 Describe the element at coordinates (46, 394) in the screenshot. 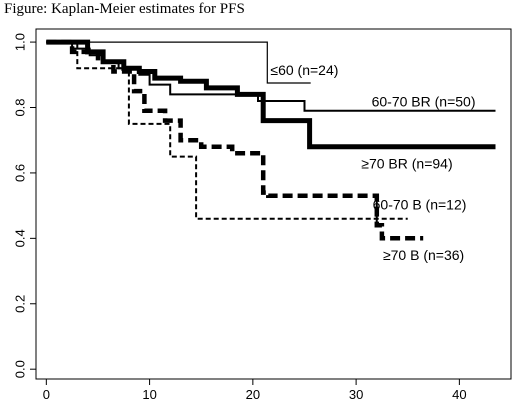

I see `x-tick-label: 0` at that location.